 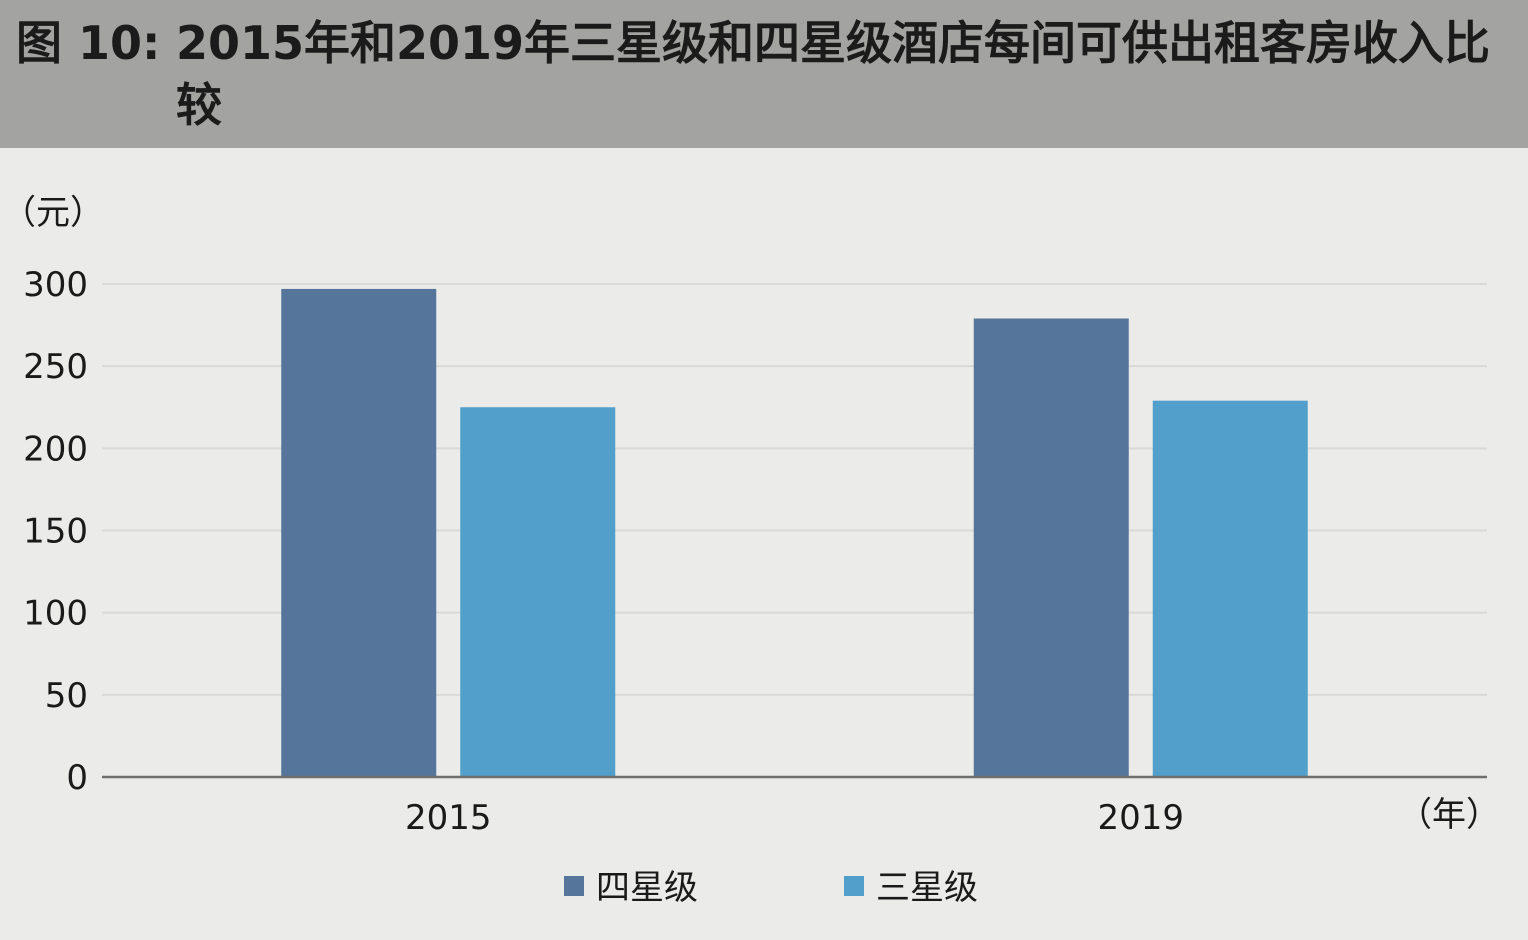 What do you see at coordinates (771, 888) in the screenshot?
I see `legend: 四星级 三星级` at bounding box center [771, 888].